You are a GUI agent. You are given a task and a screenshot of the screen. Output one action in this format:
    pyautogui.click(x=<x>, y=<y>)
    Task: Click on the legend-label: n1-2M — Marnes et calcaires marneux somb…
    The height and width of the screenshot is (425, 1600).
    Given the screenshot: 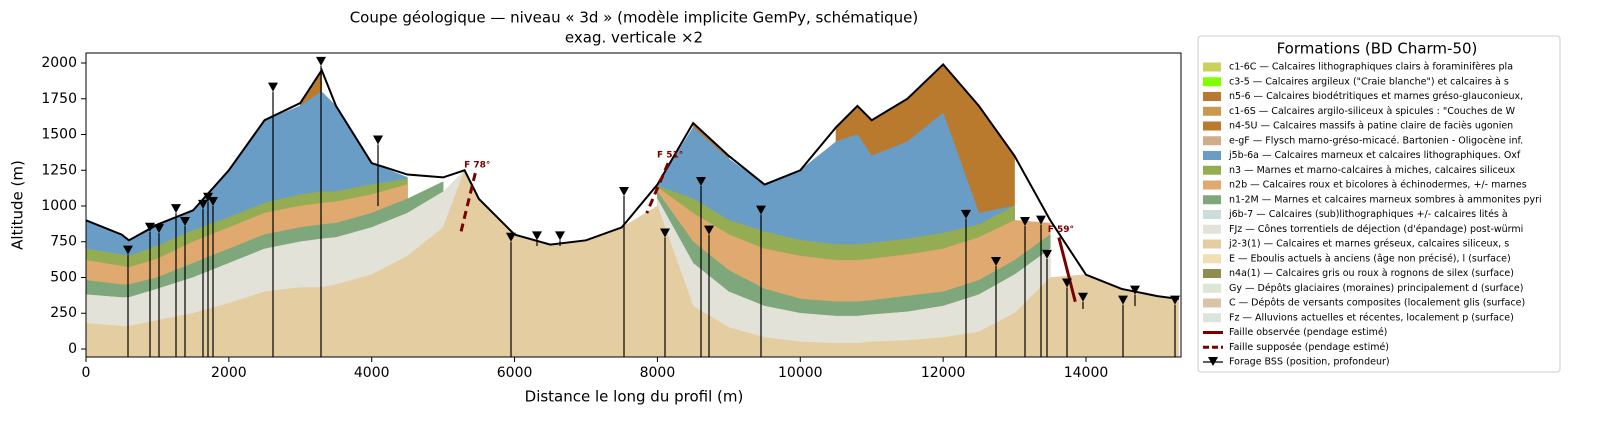 What is the action you would take?
    pyautogui.click(x=1385, y=199)
    